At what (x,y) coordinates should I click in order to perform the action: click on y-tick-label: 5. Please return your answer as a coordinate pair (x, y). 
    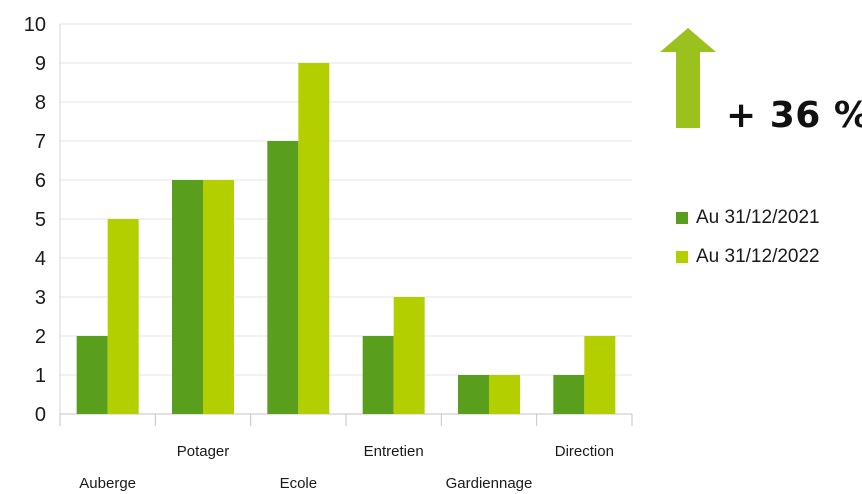
    Looking at the image, I should click on (40, 220).